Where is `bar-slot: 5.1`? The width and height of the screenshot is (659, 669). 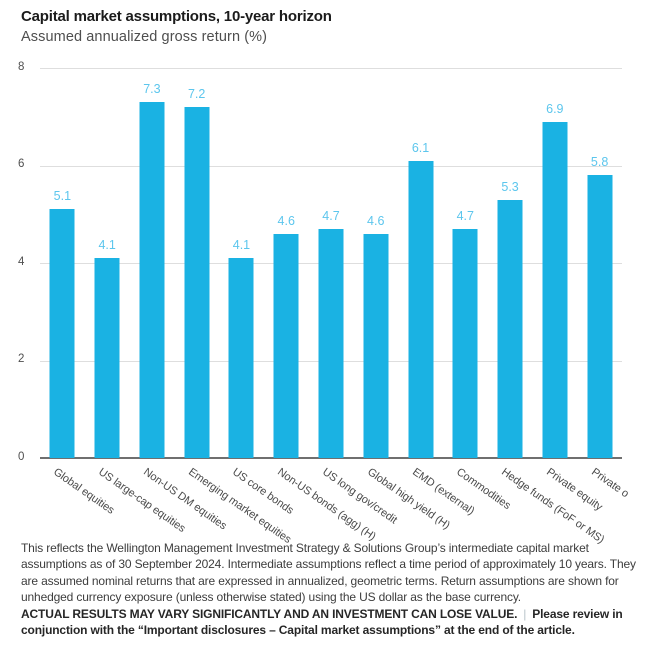 bar-slot: 5.1 is located at coordinates (62, 263).